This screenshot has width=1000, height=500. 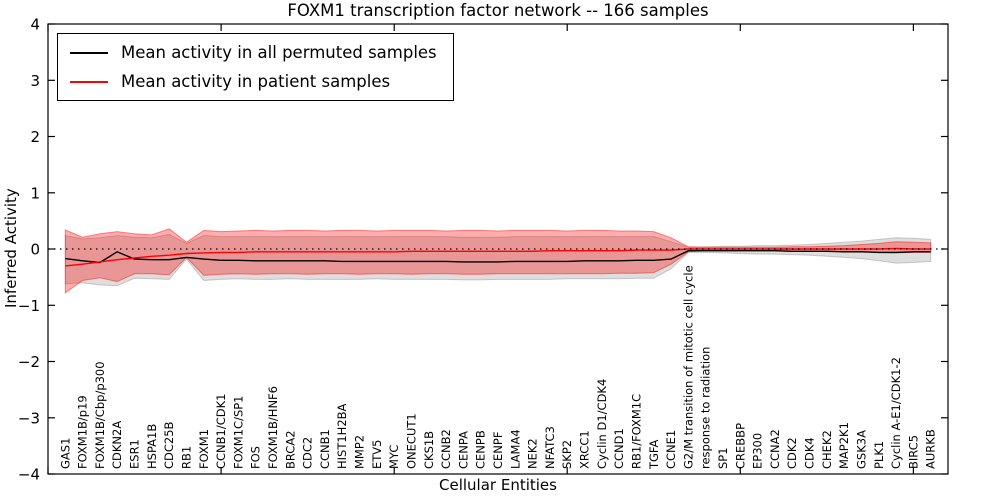 What do you see at coordinates (169, 445) in the screenshot?
I see `x-tick-label: CDC25B` at bounding box center [169, 445].